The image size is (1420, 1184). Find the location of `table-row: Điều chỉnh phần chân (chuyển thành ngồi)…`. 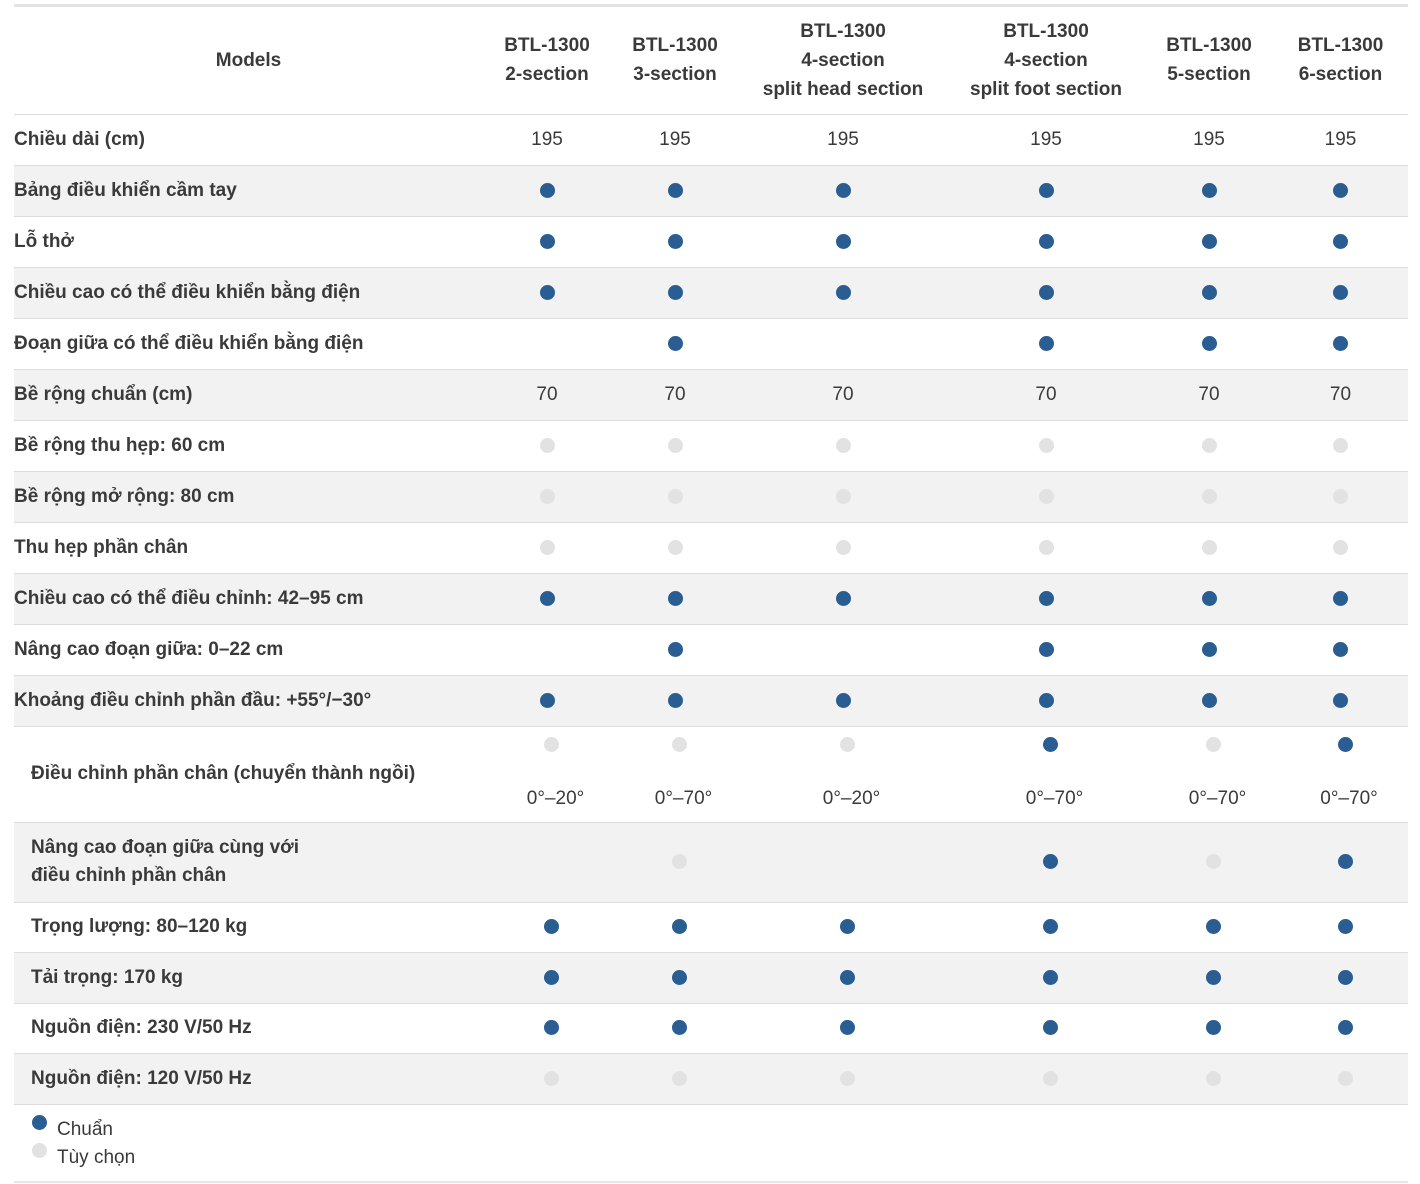

table-row: Điều chỉnh phần chân (chuyển thành ngồi)… is located at coordinates (711, 774).